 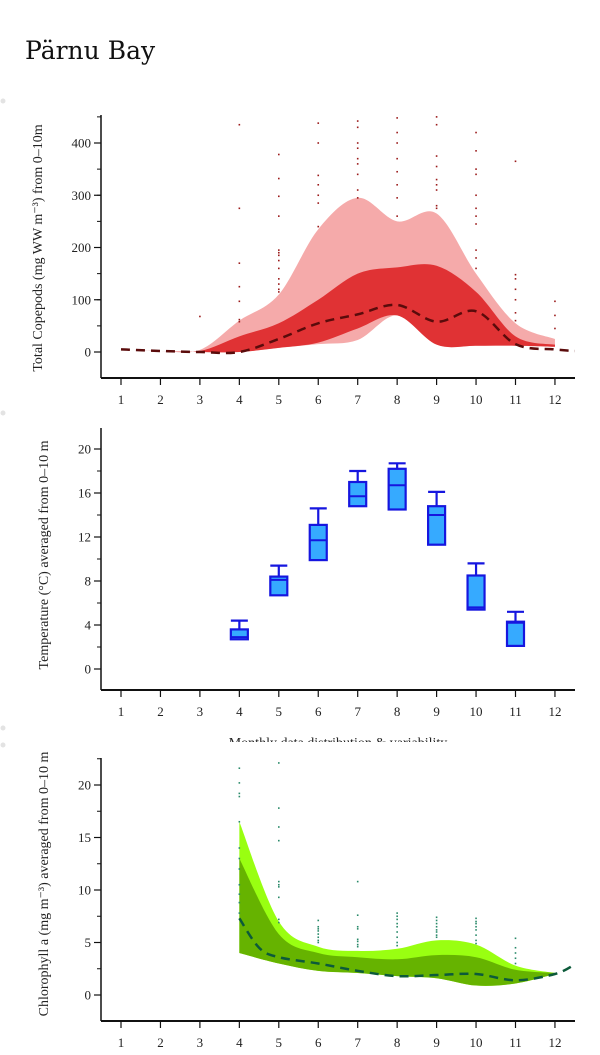 What do you see at coordinates (436, 711) in the screenshot?
I see `x-tick-label: 9` at bounding box center [436, 711].